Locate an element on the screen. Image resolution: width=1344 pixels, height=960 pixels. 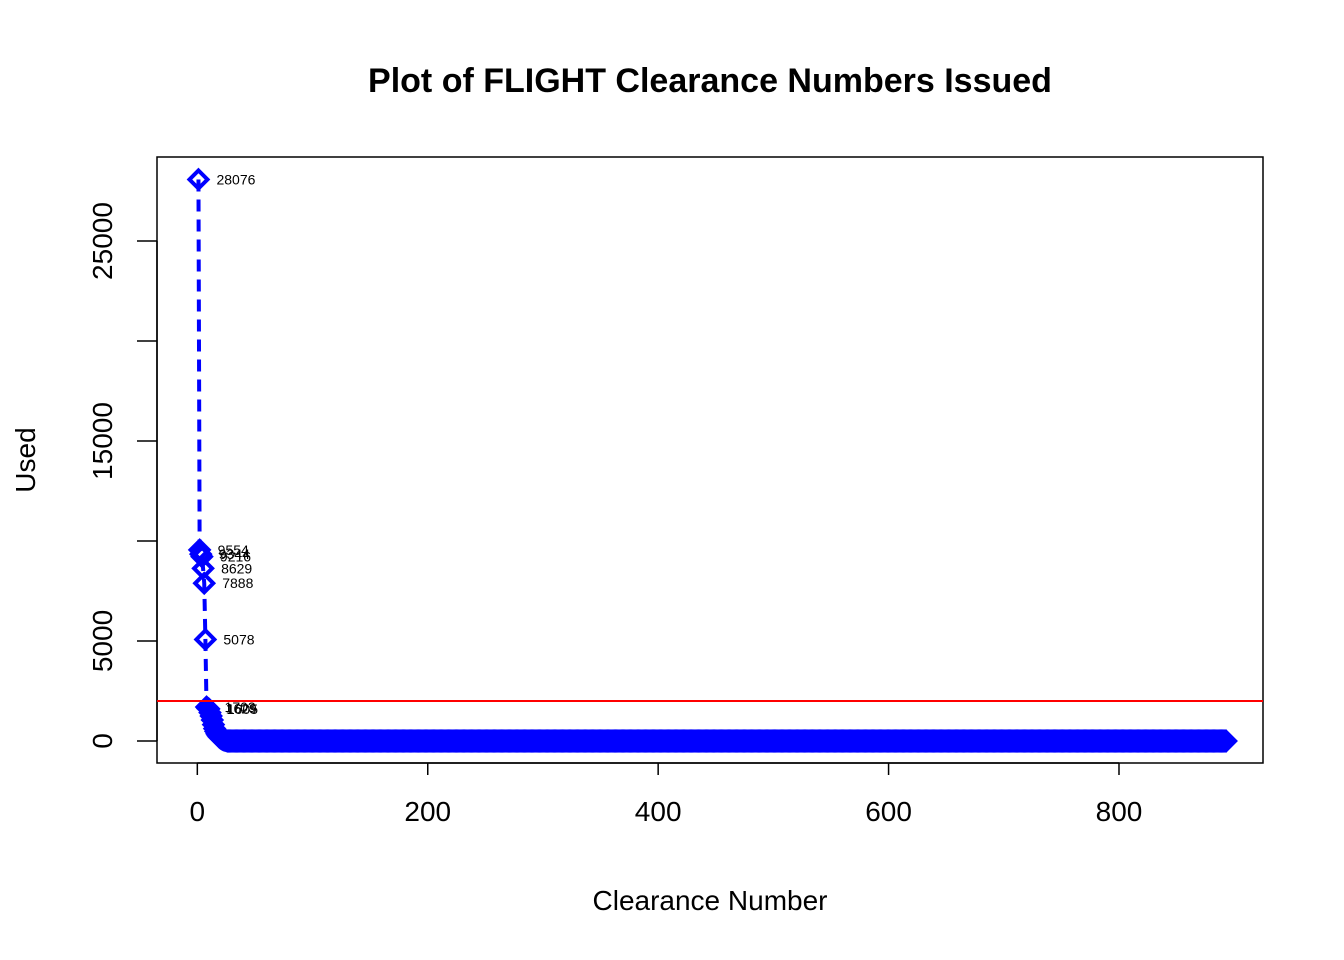
x-axis-label: Clearance Number is located at coordinates (710, 900).